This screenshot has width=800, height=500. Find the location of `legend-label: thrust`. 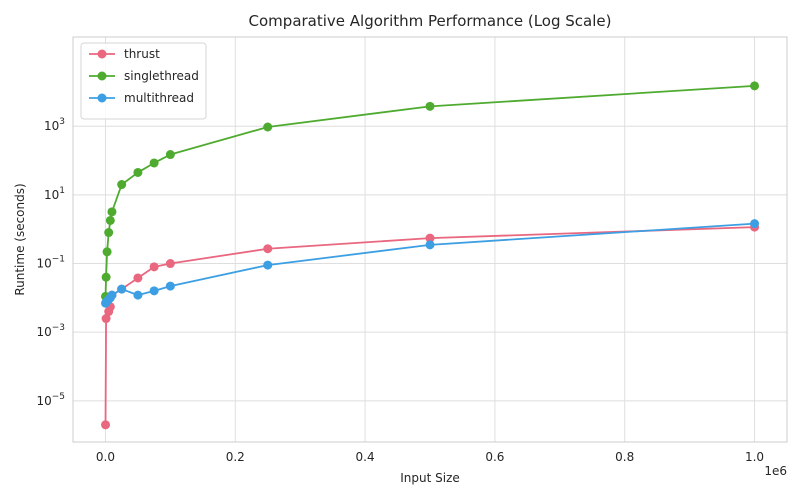

legend-label: thrust is located at coordinates (142, 54).